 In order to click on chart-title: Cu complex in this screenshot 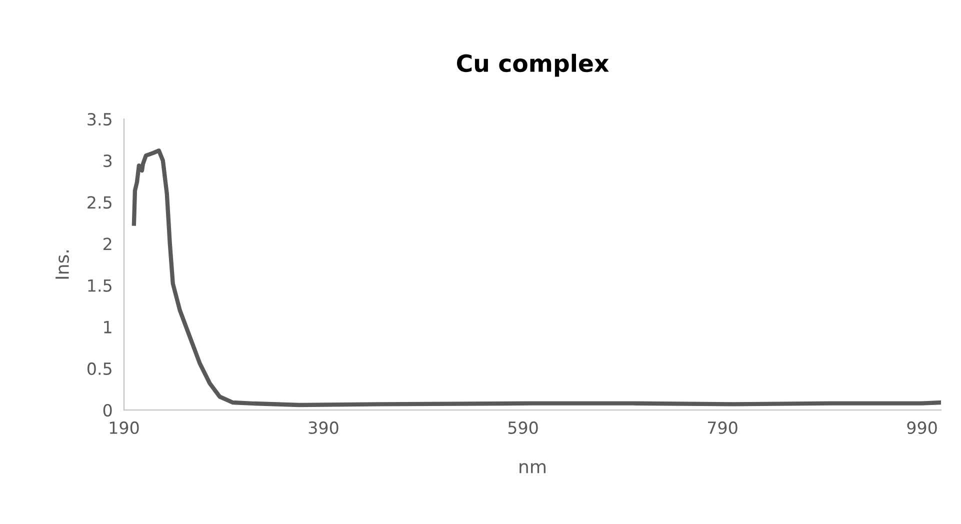, I will do `click(532, 65)`.